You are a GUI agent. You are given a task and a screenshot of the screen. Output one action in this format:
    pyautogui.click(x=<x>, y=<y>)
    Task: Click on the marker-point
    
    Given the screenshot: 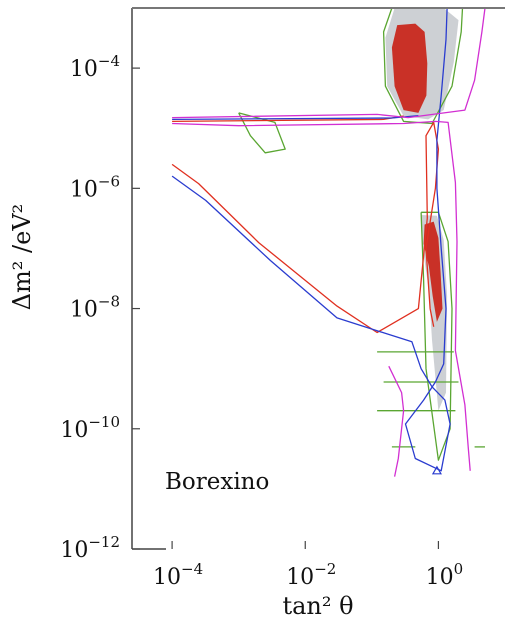 What is the action you would take?
    pyautogui.click(x=436, y=470)
    